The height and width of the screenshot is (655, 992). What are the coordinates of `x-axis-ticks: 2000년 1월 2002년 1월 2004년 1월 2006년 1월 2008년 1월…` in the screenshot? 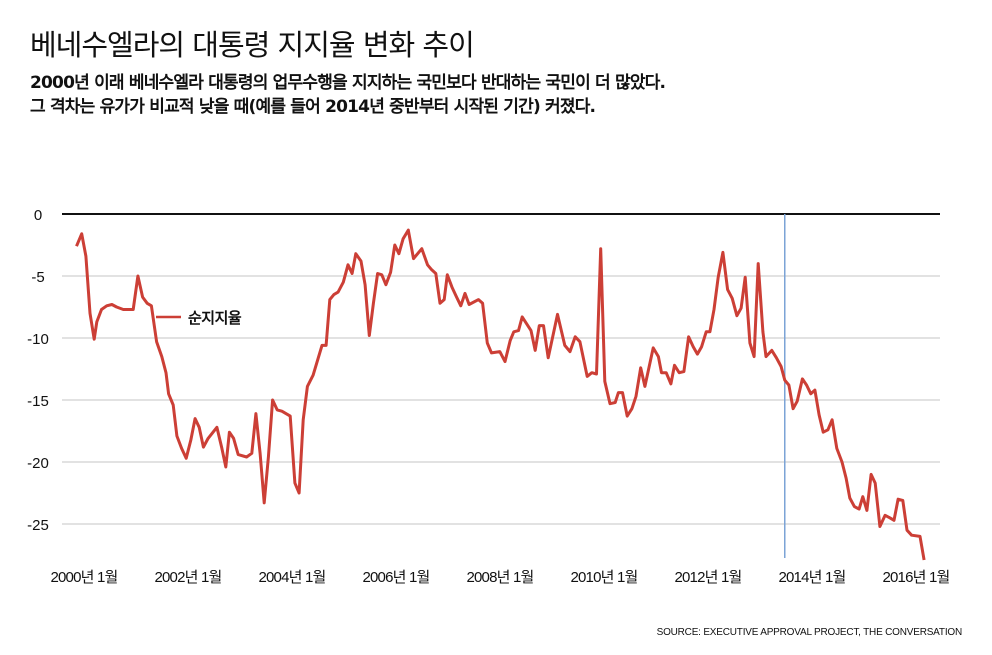 It's located at (500, 577).